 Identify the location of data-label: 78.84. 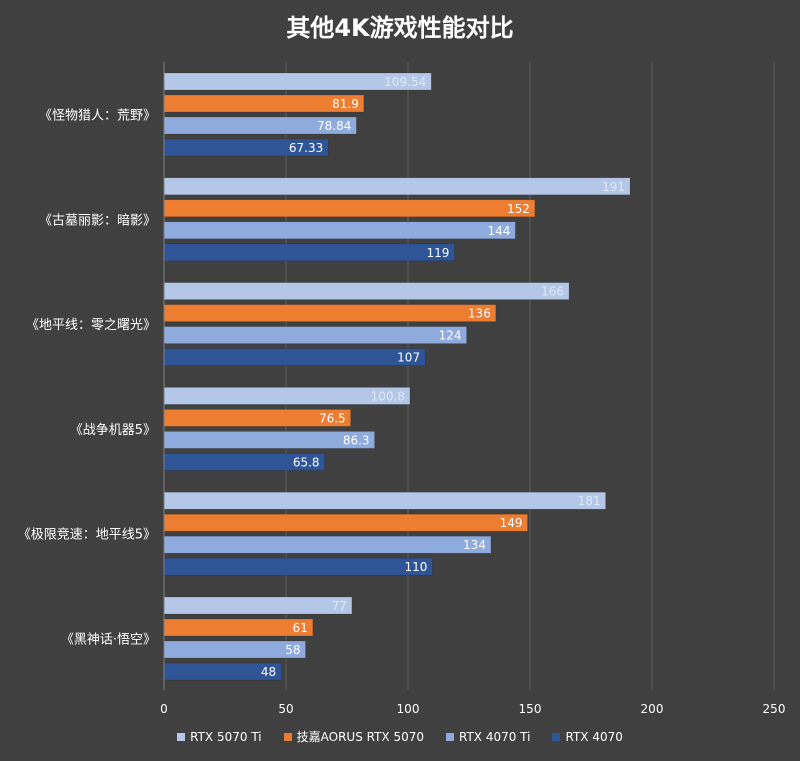
(334, 126).